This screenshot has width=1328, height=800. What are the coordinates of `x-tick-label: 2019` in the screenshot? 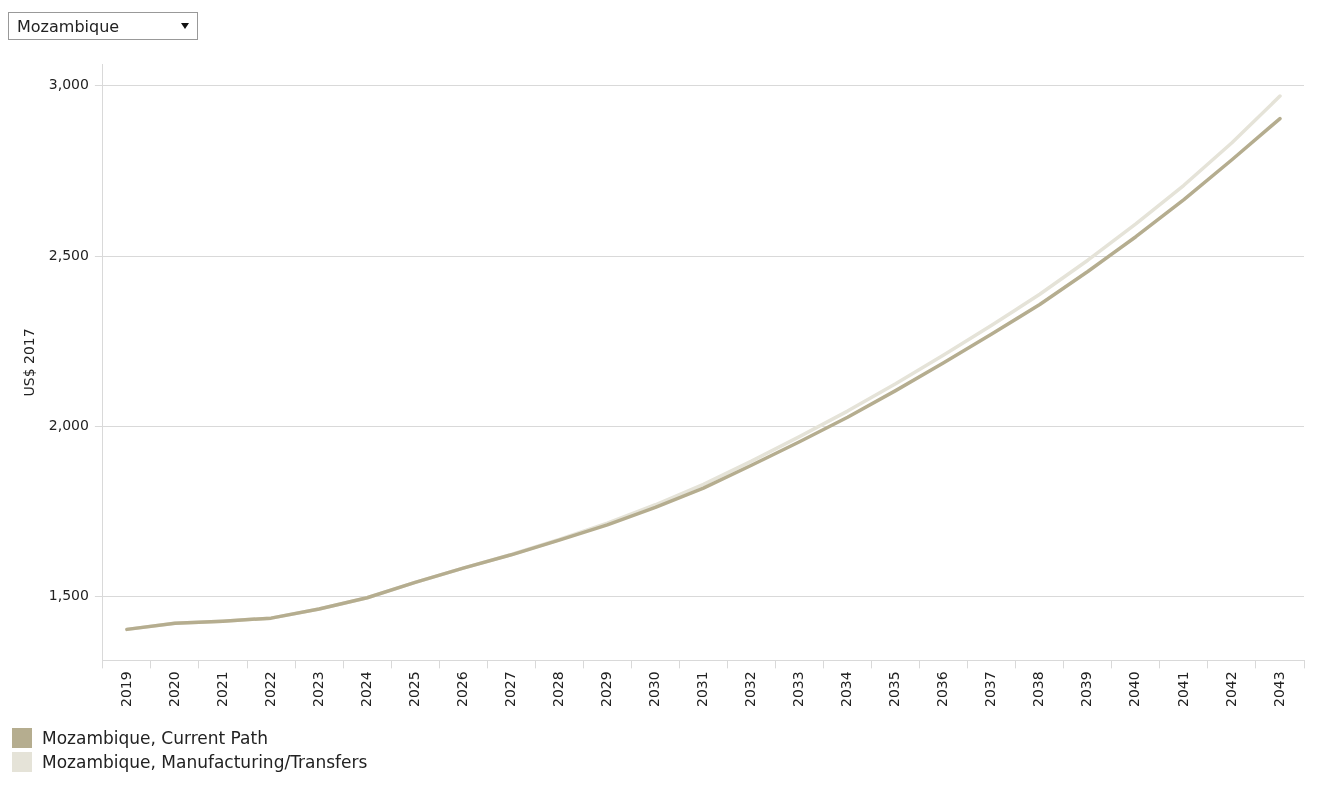 It's located at (125, 689).